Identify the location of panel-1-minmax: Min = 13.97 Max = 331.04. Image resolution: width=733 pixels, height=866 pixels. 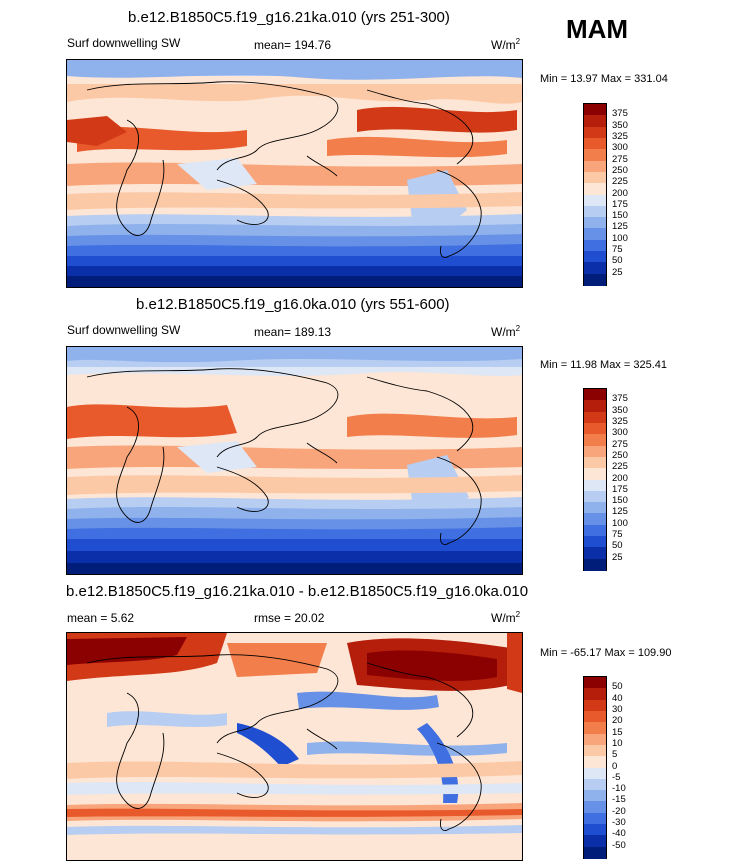
(604, 79).